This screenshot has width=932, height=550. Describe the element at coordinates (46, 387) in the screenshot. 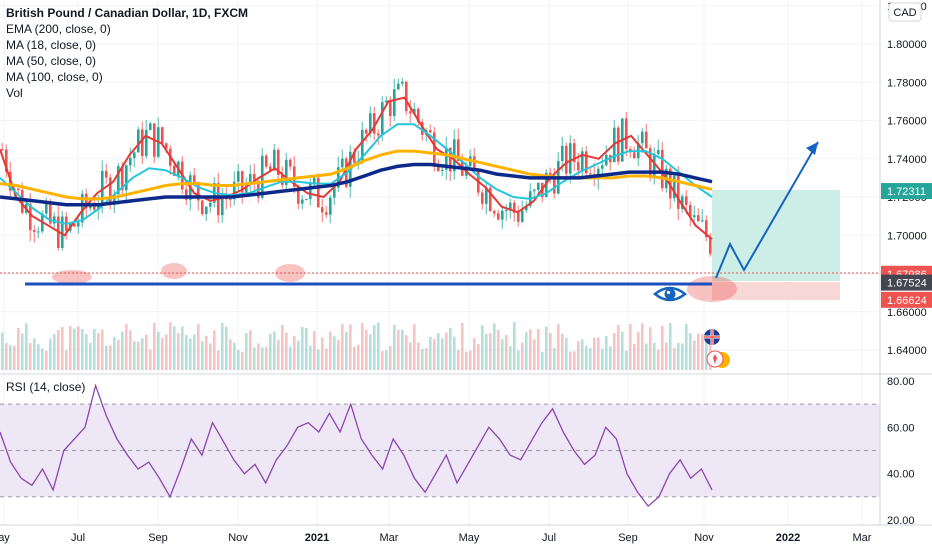

I see `rsi-legend: RSI (14, close)` at that location.